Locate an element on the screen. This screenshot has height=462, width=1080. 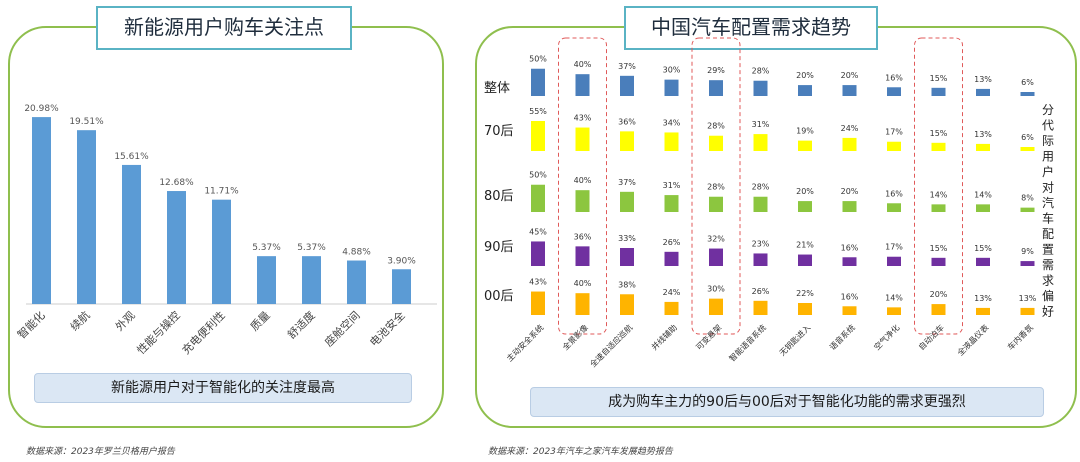
category-tick-label: 无钥匙进入 is located at coordinates (794, 339).